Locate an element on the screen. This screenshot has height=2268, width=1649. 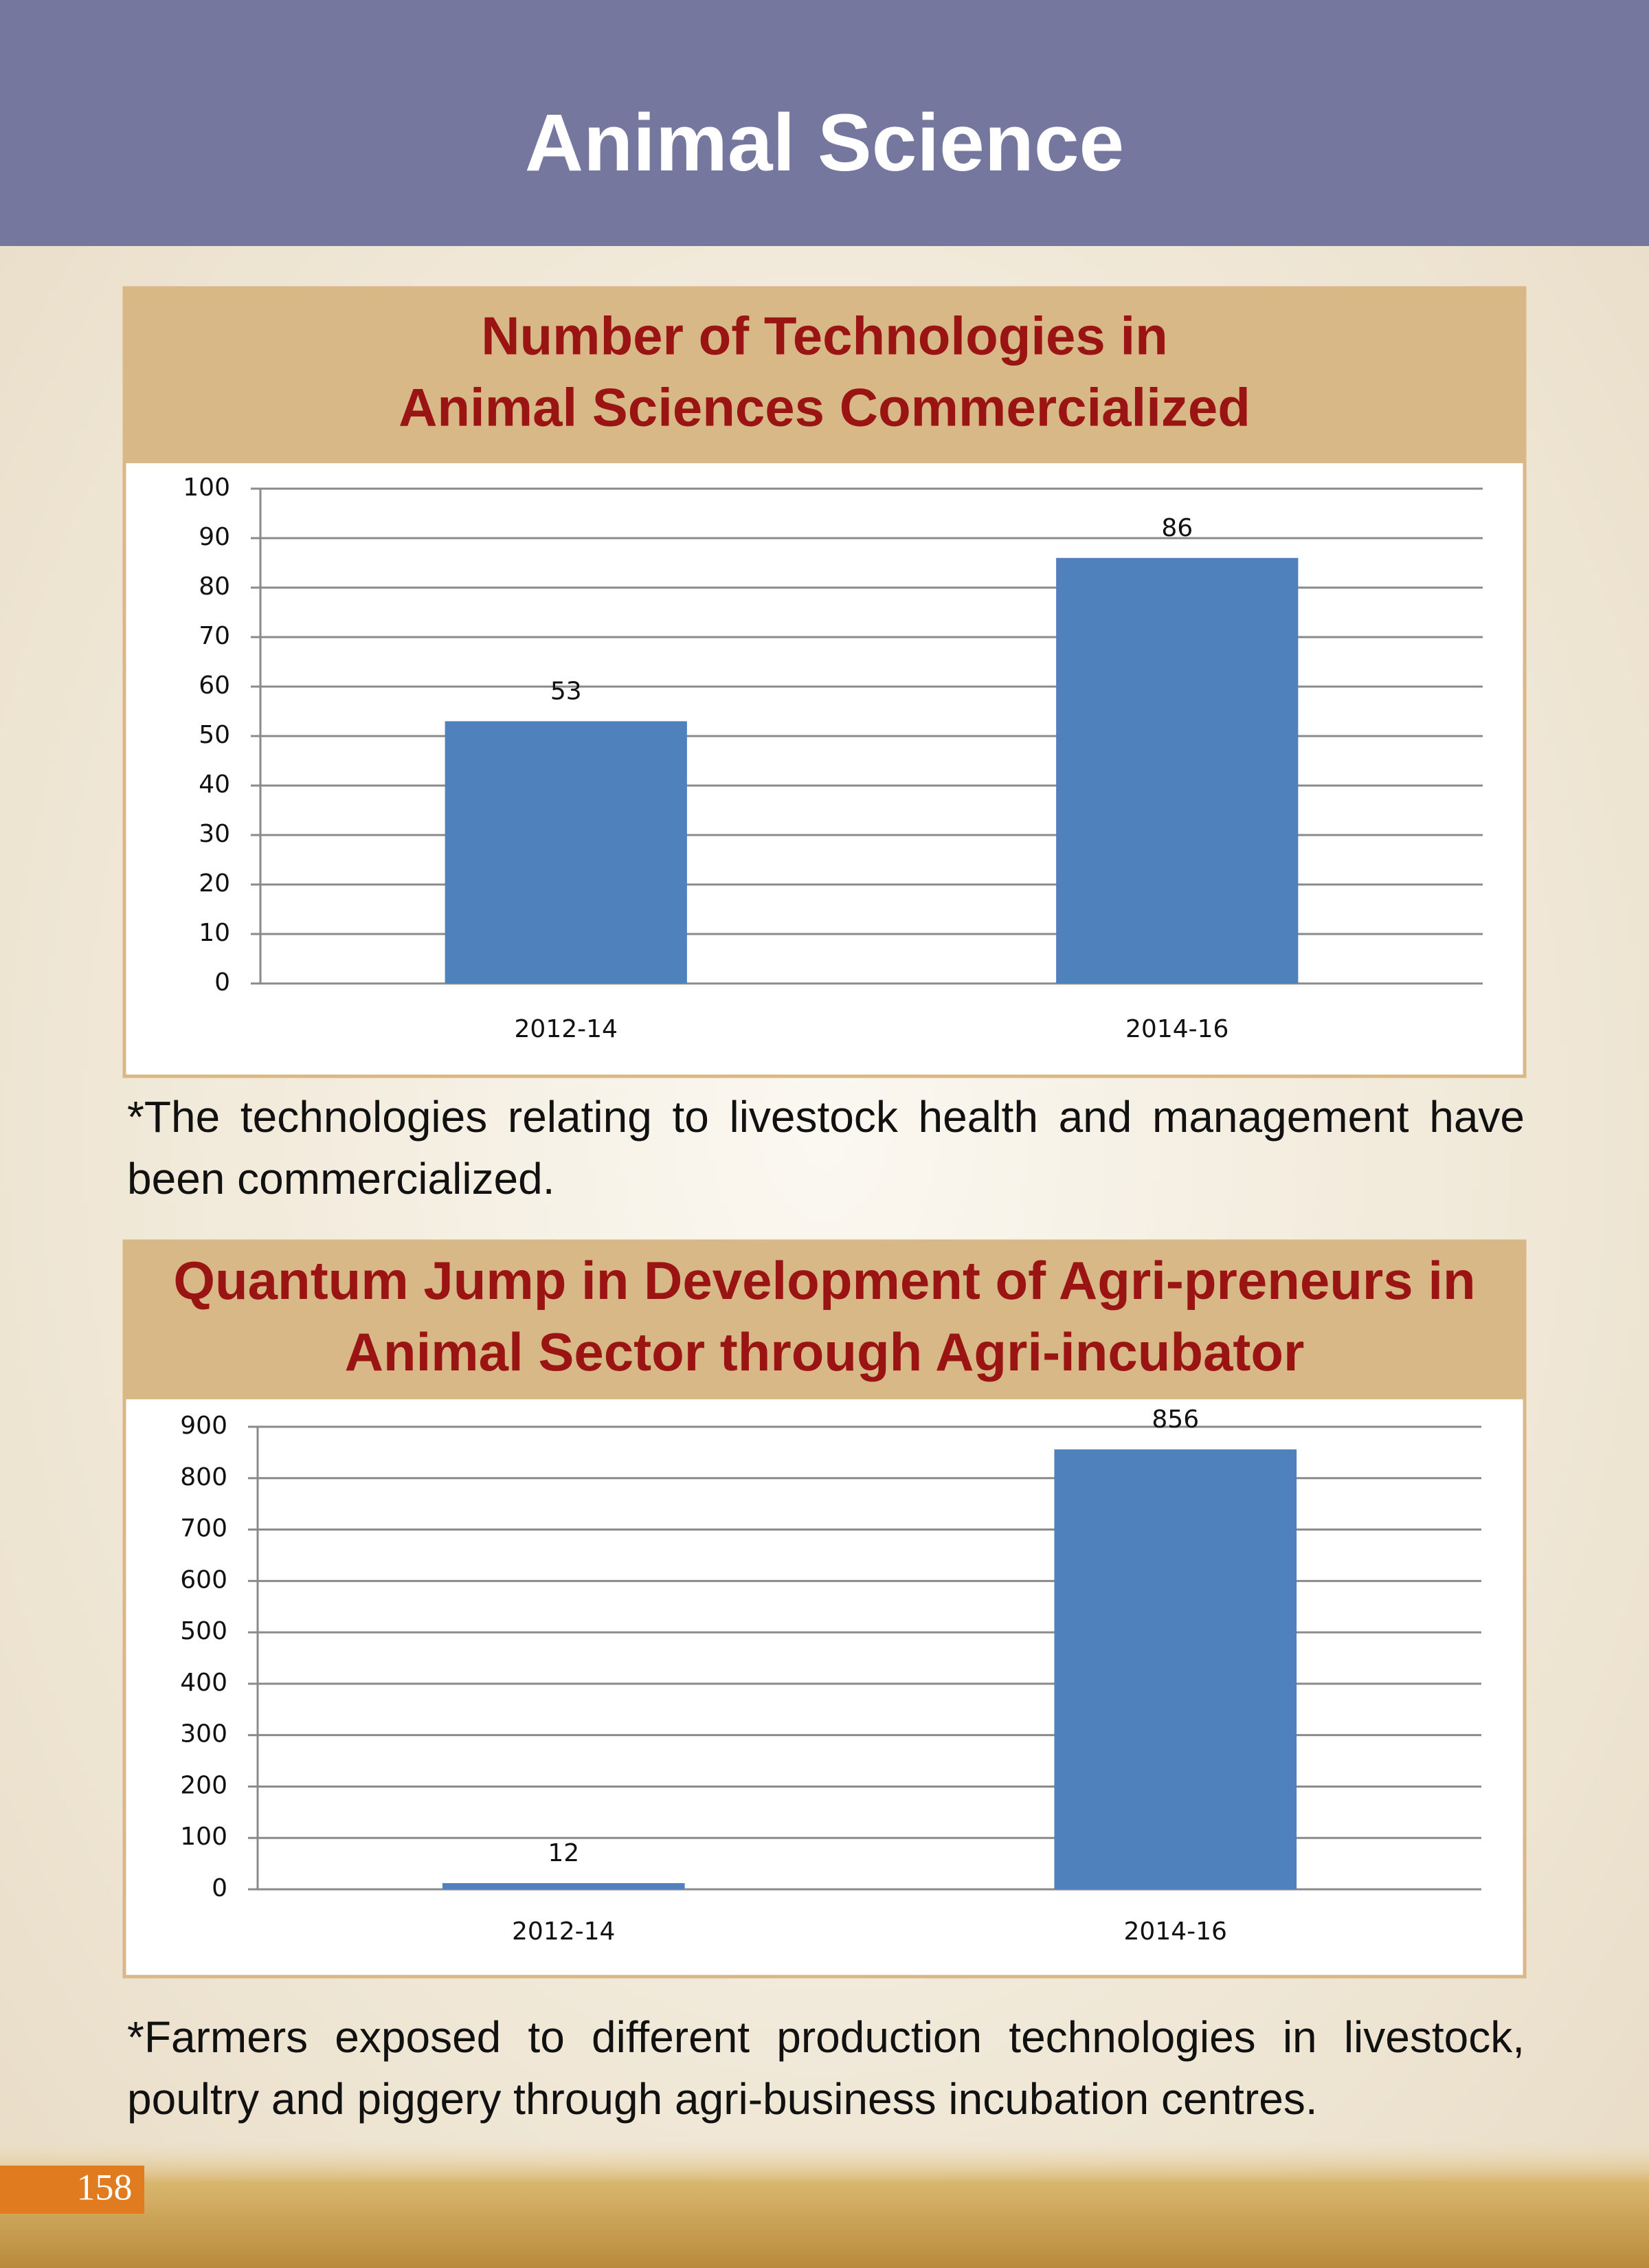
y-tick-label: 80 is located at coordinates (214, 586).